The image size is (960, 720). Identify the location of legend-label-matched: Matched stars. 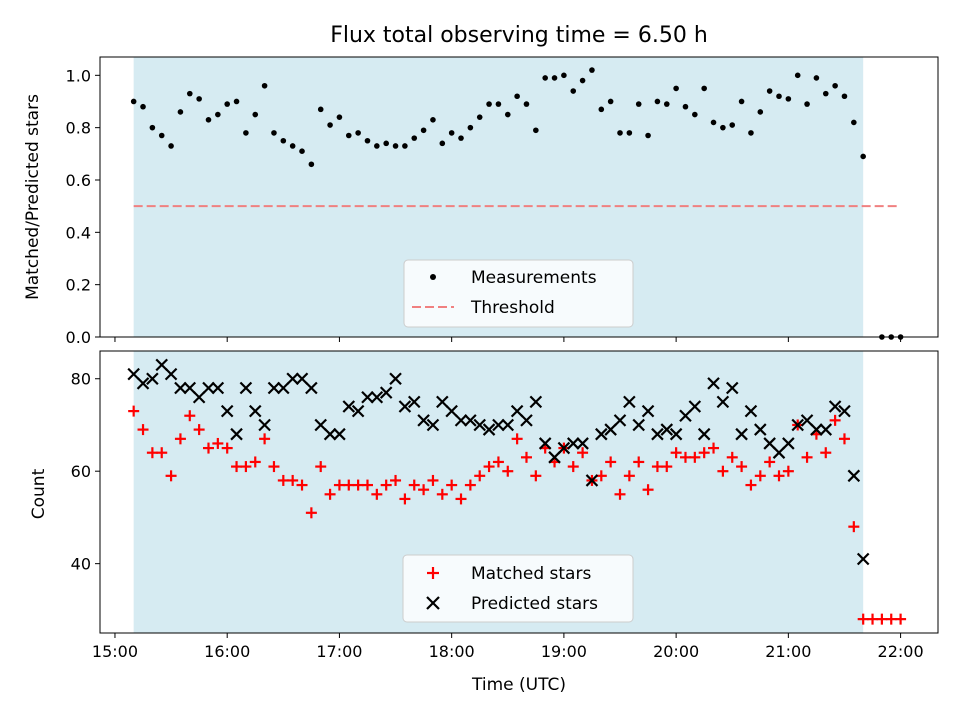
(531, 574).